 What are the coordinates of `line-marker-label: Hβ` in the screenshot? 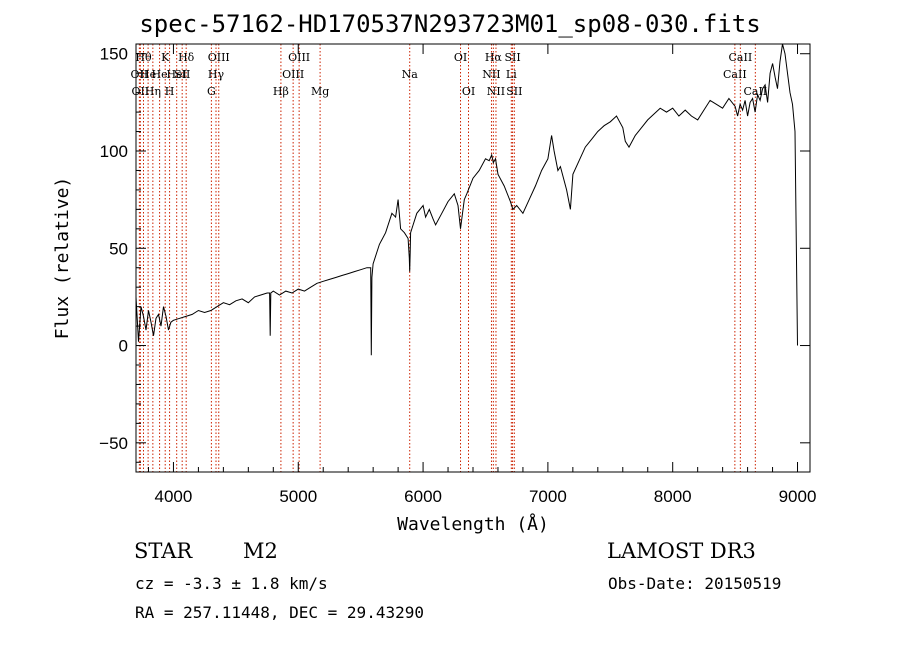 It's located at (281, 91).